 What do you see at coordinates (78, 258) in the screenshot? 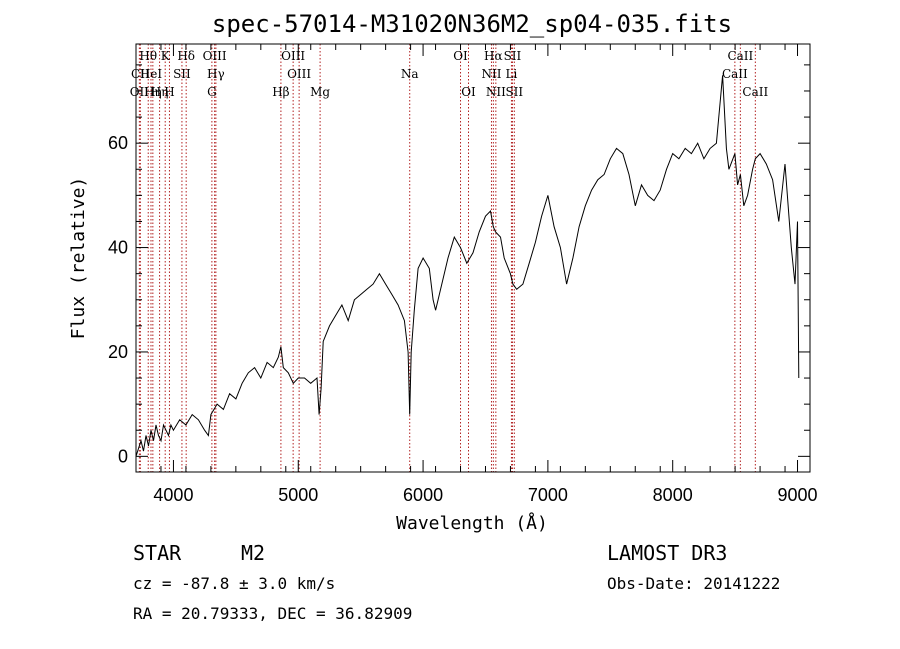
I see `y-axis-label: Flux (relative)` at bounding box center [78, 258].